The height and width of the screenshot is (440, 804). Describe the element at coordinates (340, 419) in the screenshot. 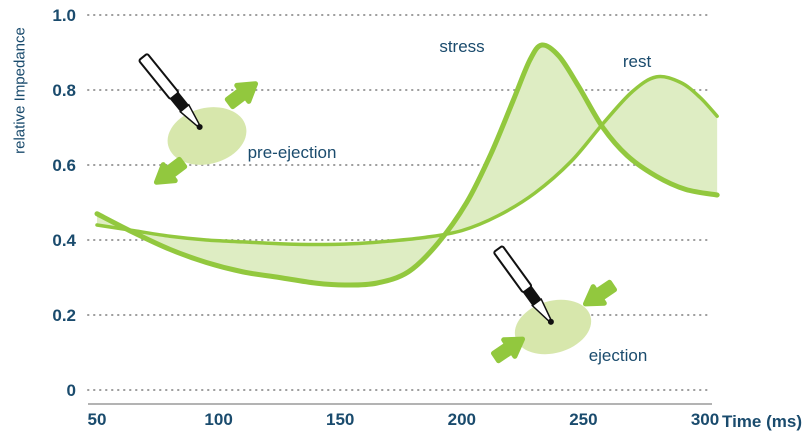

I see `x-tick-label: 150` at that location.